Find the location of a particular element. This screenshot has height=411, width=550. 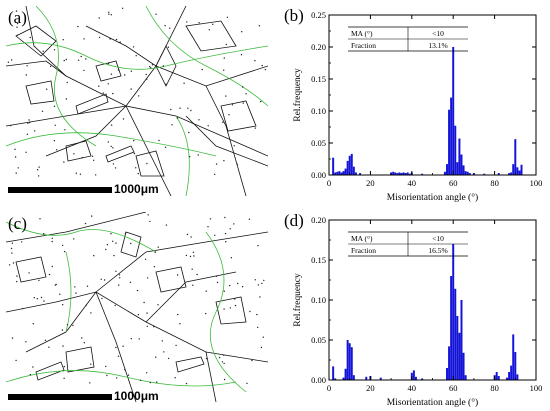

y-tick-label: 0.05 is located at coordinates (318, 340).